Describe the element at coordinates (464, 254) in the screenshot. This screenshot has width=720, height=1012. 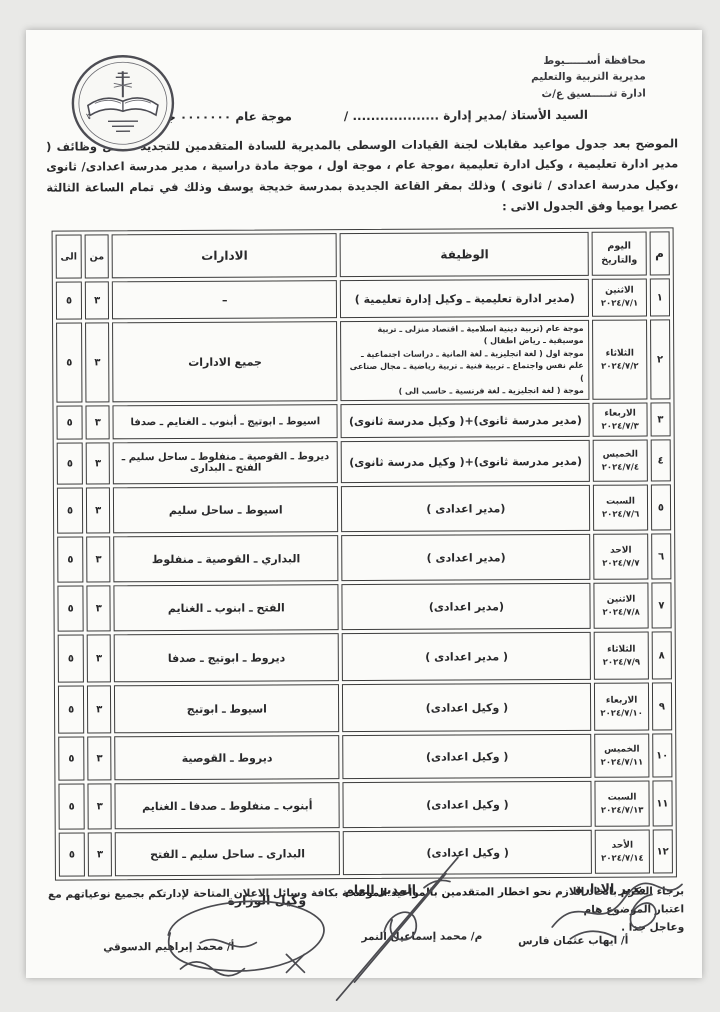
I see `header-position: الوظيفة` at that location.